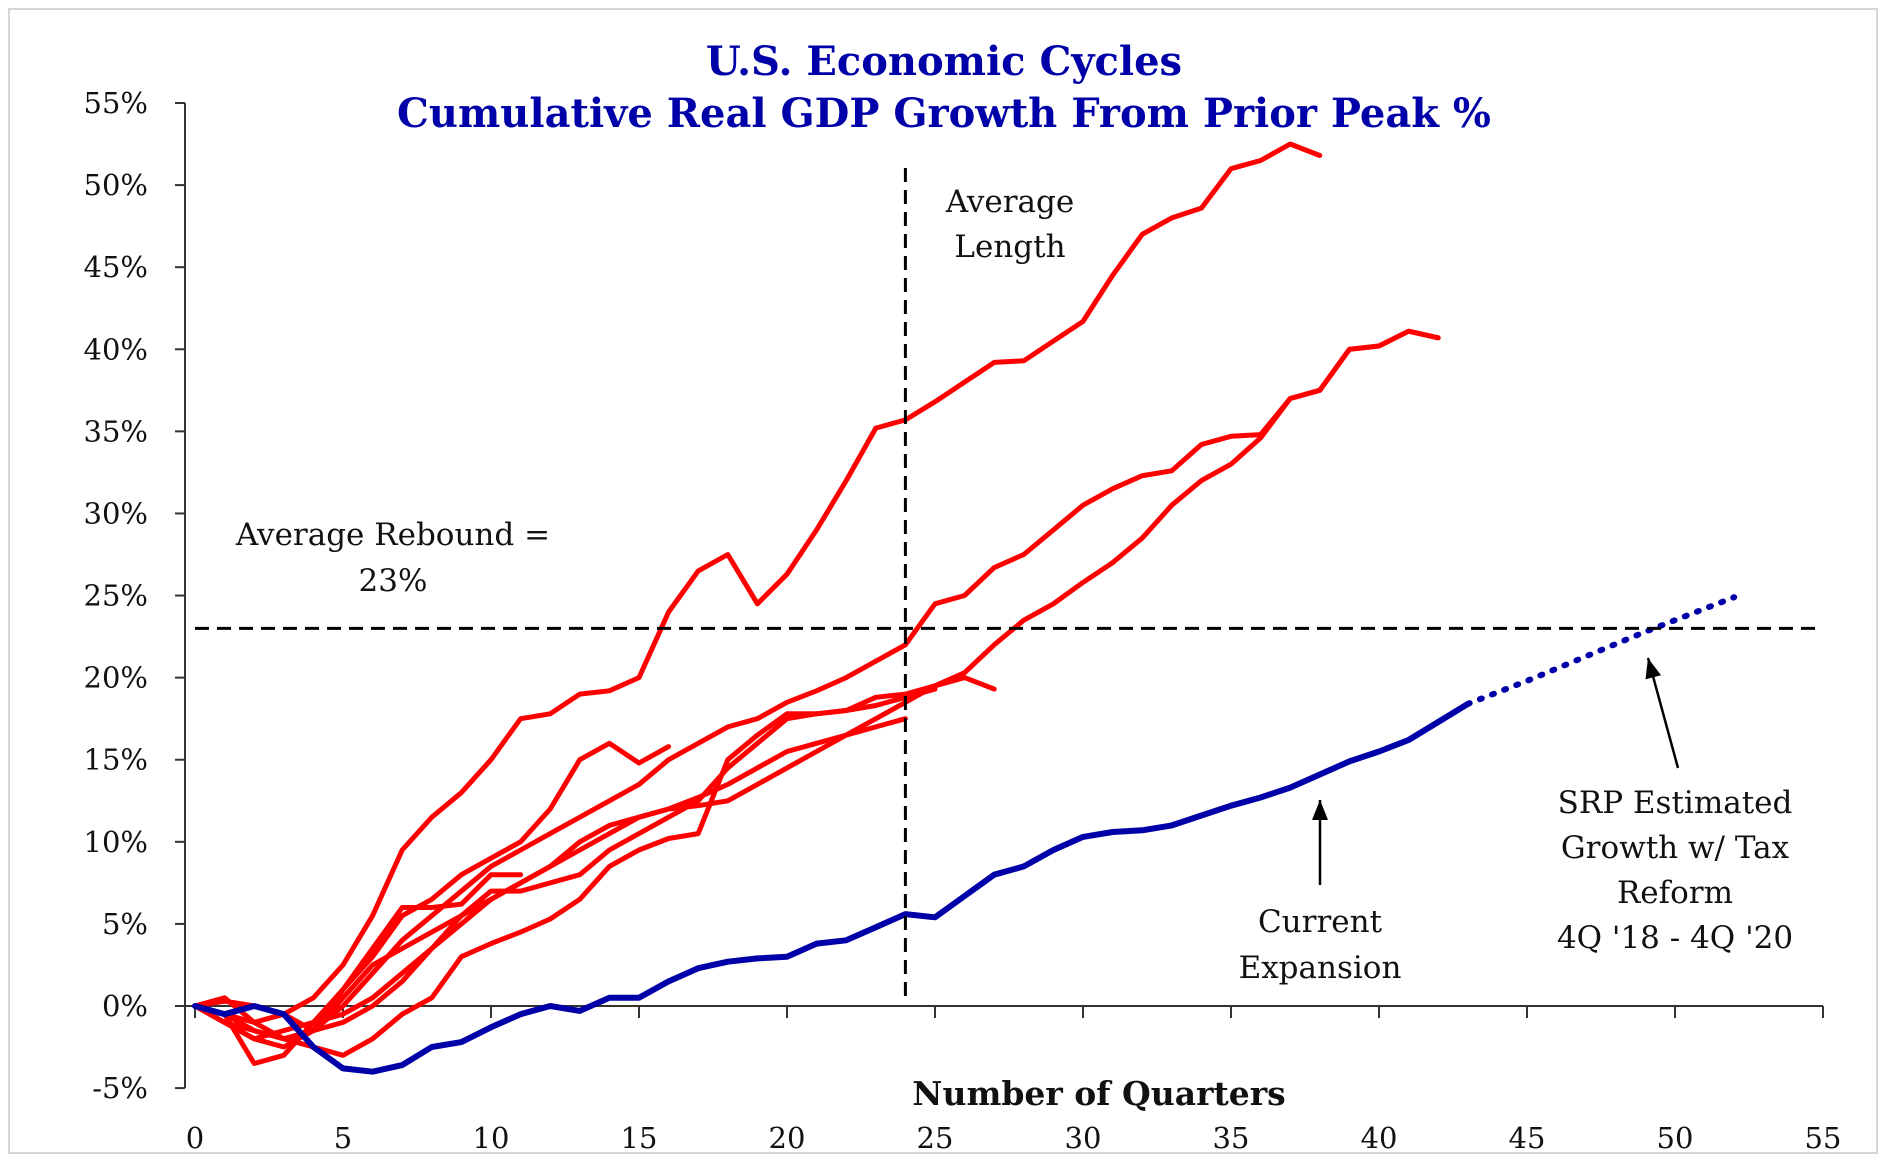 This screenshot has height=1164, width=1888. Describe the element at coordinates (1320, 810) in the screenshot. I see `current-expansion-arrow-head` at that location.